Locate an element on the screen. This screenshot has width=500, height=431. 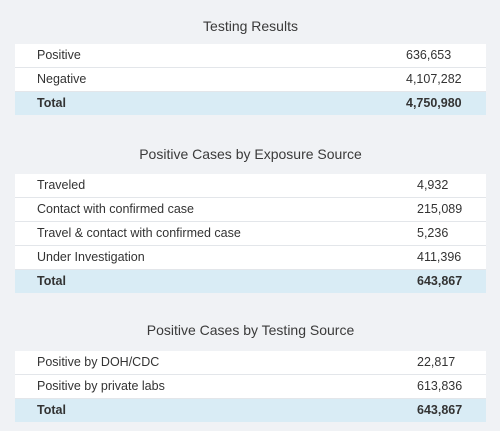
row-value: 215,089 is located at coordinates (440, 209).